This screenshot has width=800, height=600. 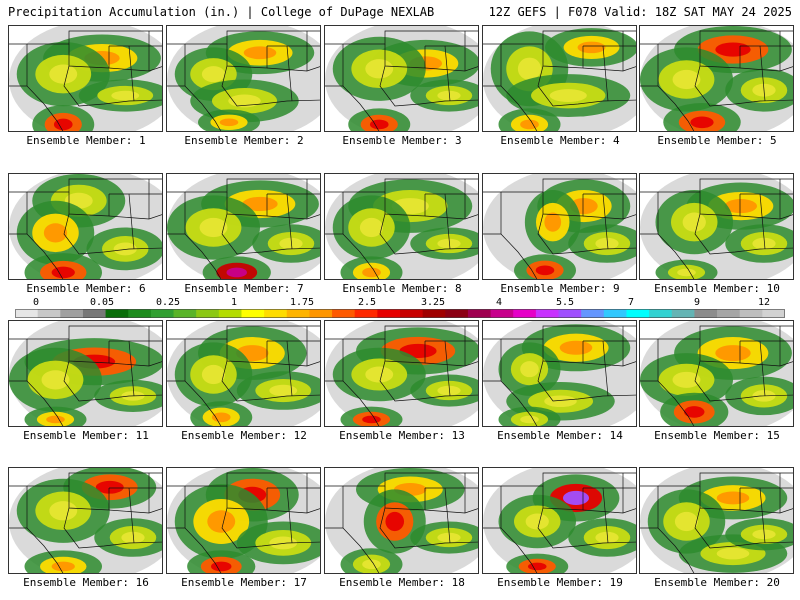 What do you see at coordinates (565, 302) in the screenshot?
I see `colorbar-tick-label: 5.5` at bounding box center [565, 302].